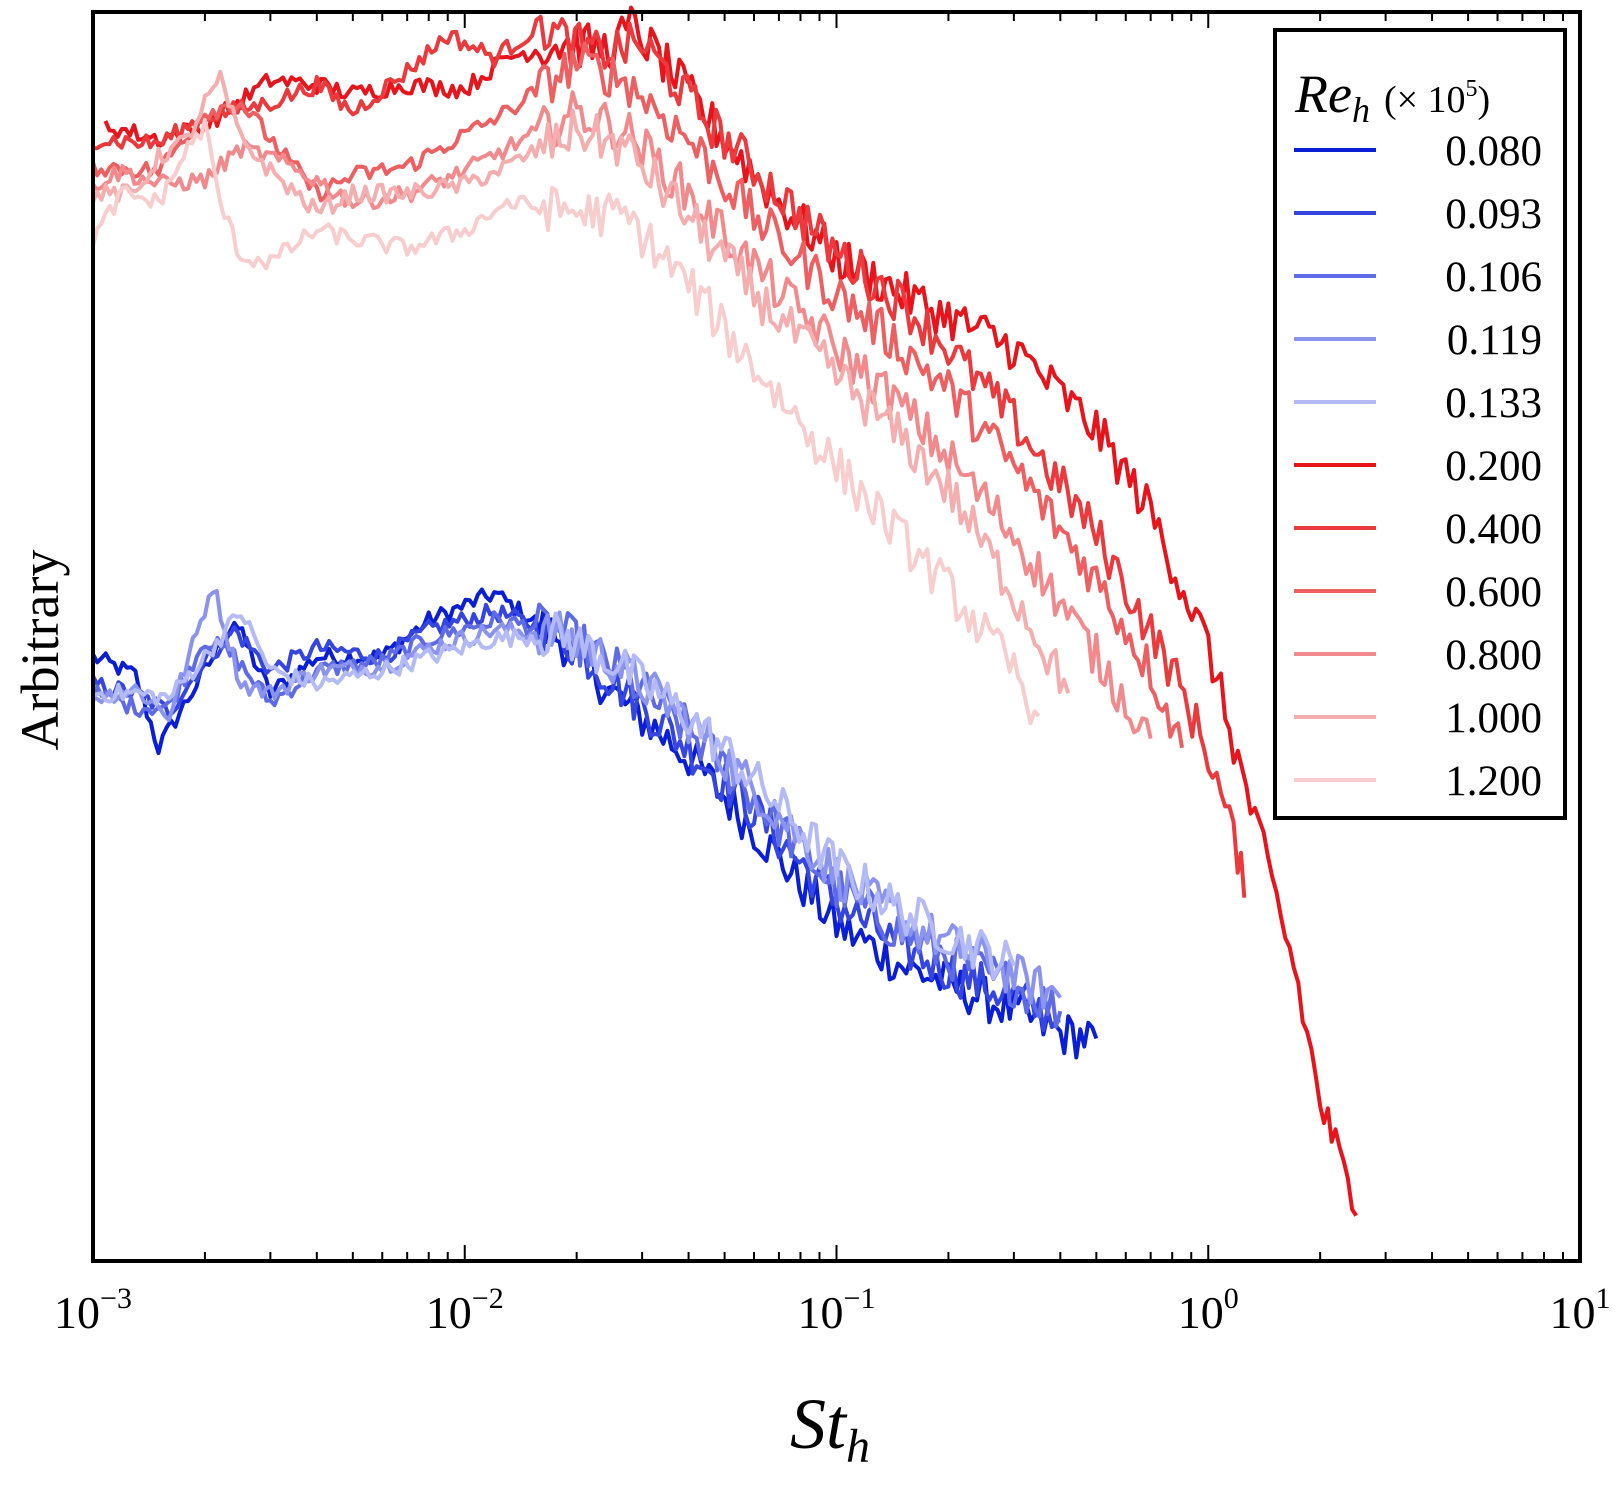 This screenshot has height=1488, width=1622. I want to click on x-tick-labels: 10⁻³ 10⁻² 10⁻¹ 10⁰ 10¹, so click(832, 1310).